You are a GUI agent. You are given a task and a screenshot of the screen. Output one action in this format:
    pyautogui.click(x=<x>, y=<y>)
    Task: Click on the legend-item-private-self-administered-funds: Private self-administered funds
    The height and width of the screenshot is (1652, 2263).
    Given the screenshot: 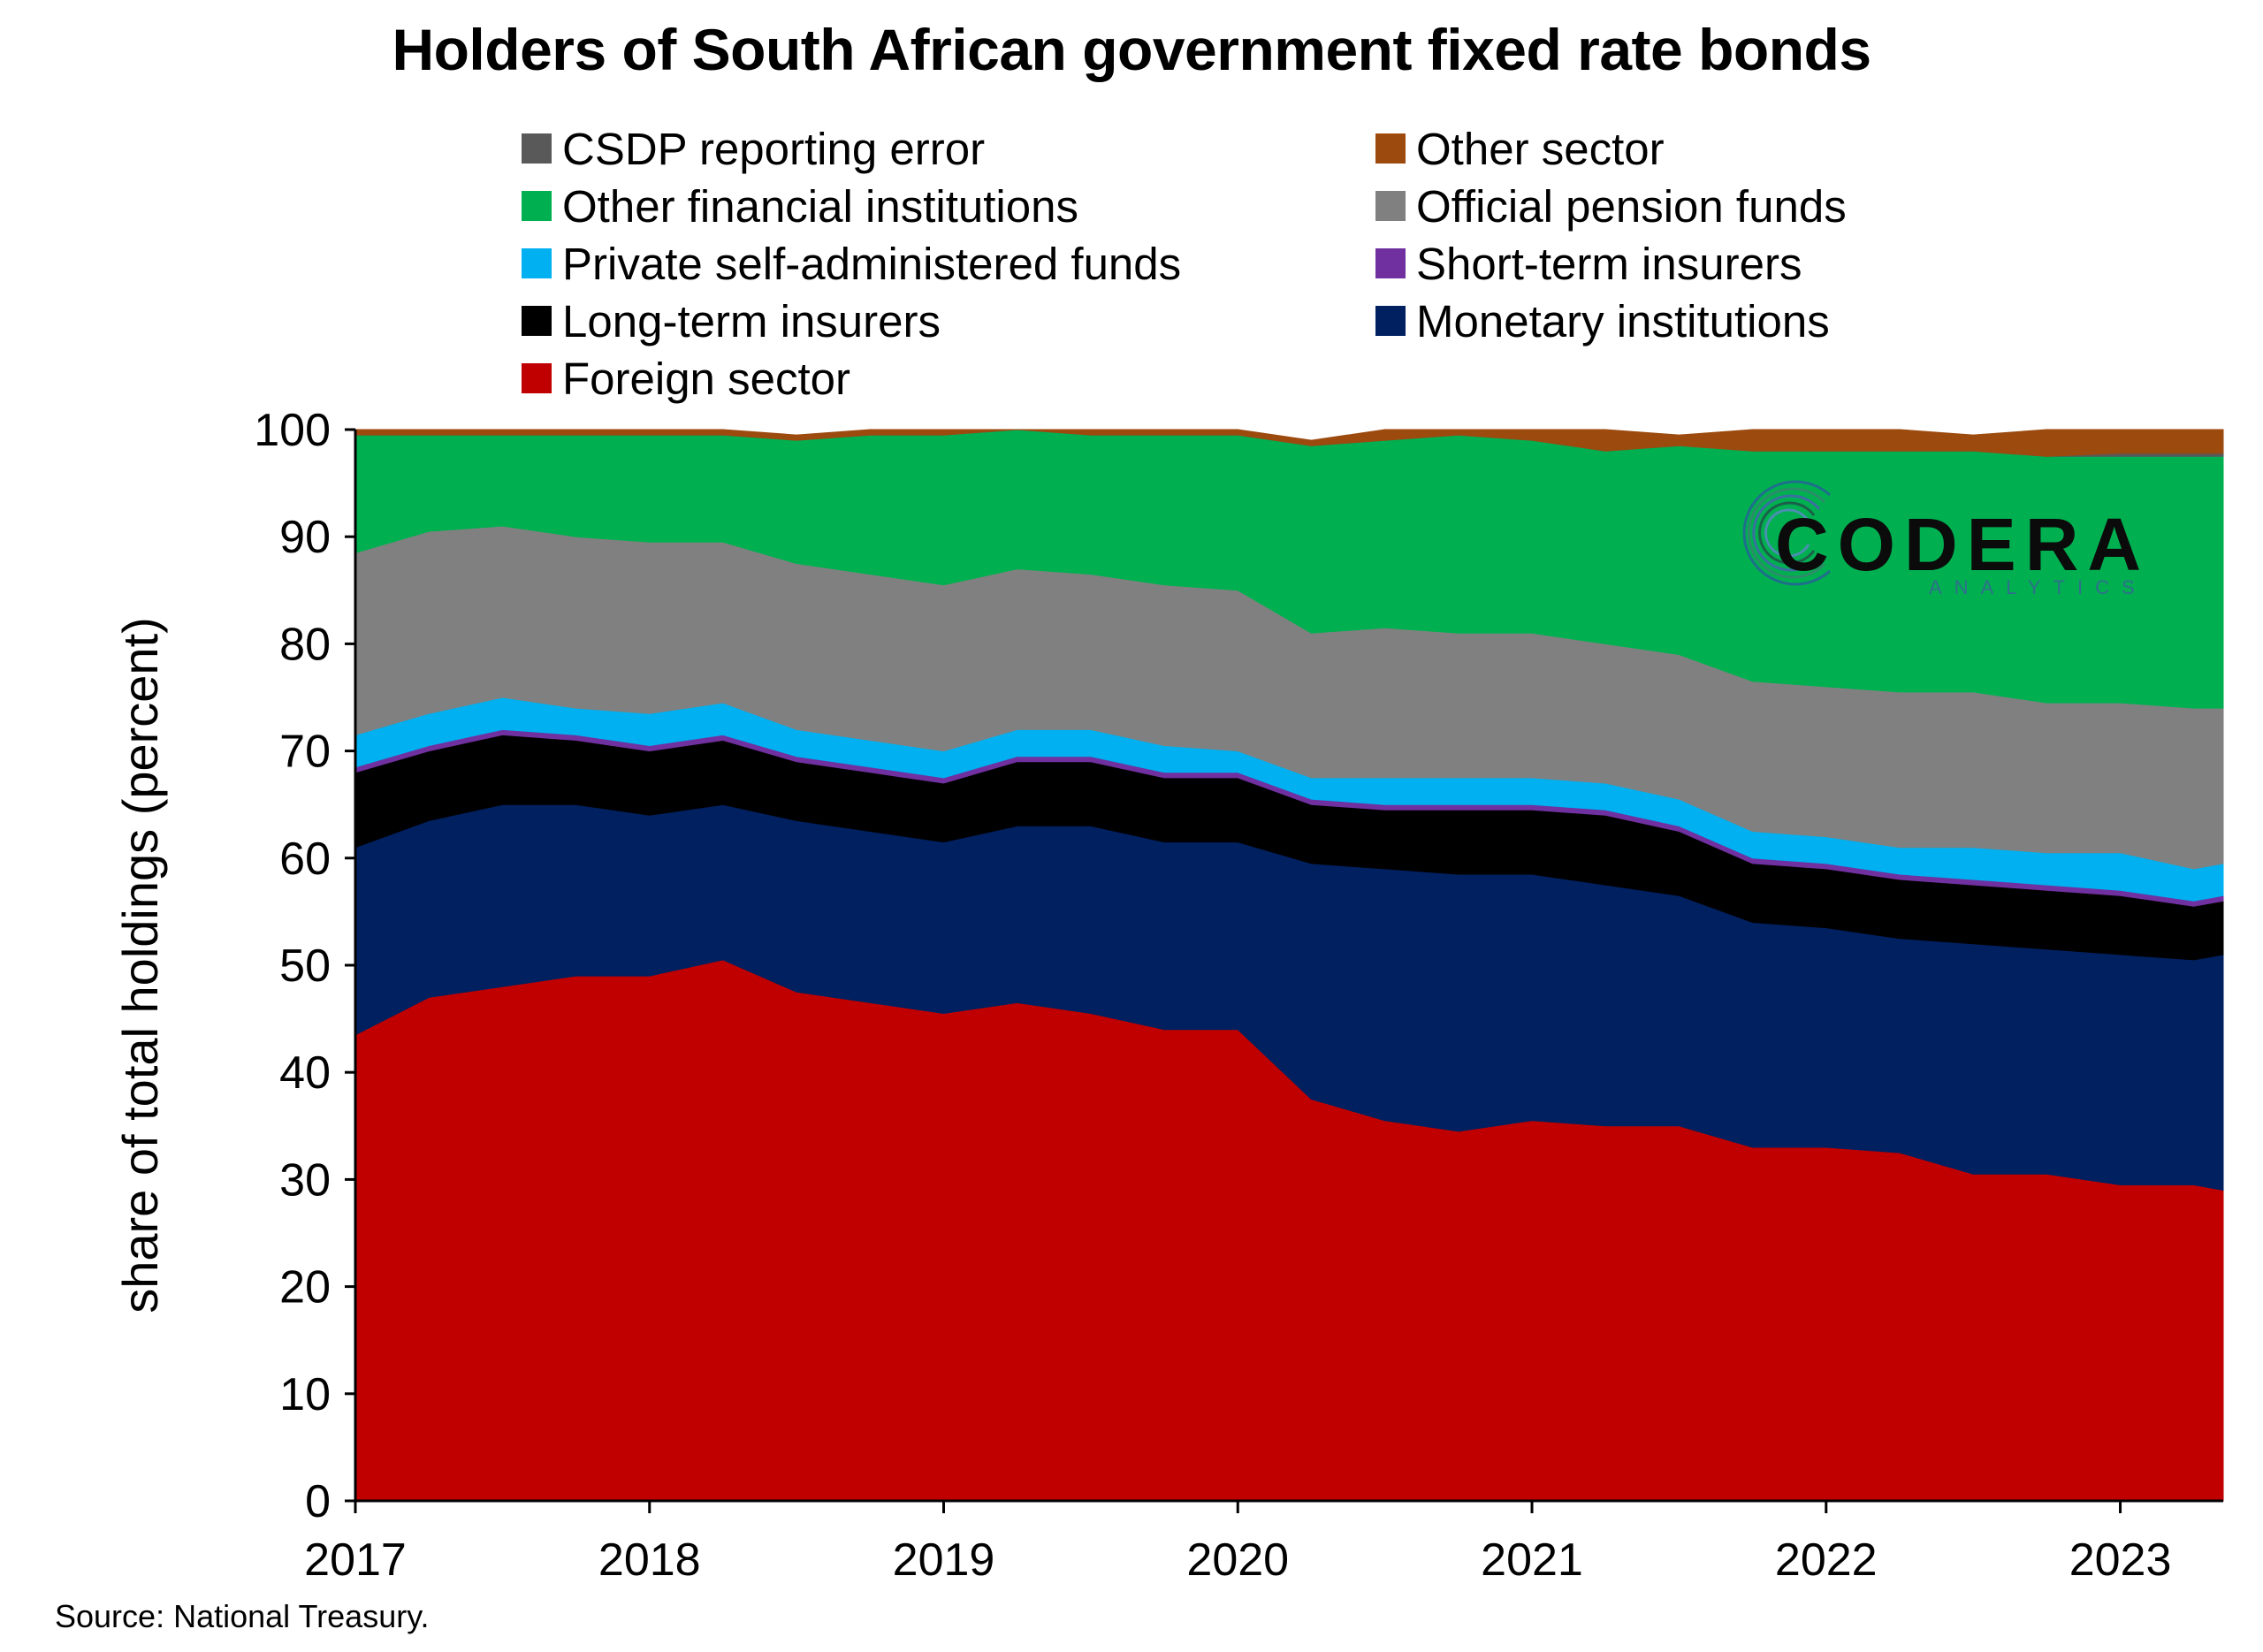 What is the action you would take?
    pyautogui.click(x=852, y=264)
    